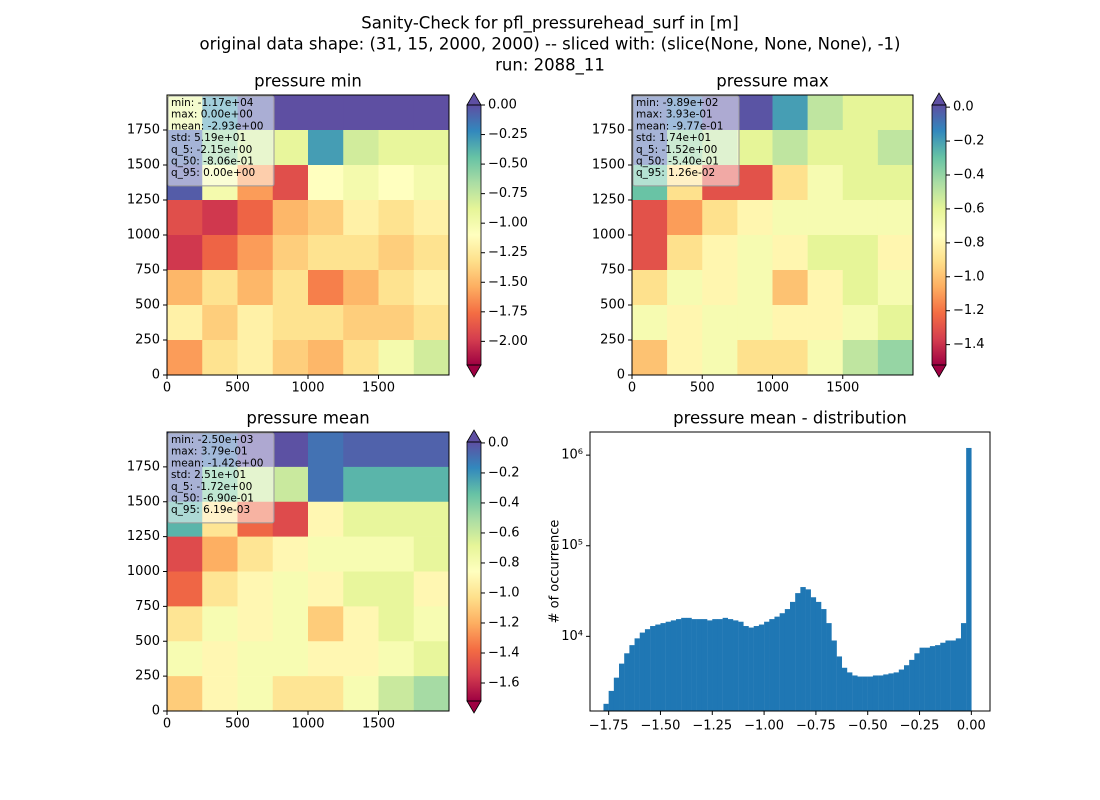 This screenshot has height=800, width=1100. I want to click on stats-line: min: -9.89e+02, so click(677, 103).